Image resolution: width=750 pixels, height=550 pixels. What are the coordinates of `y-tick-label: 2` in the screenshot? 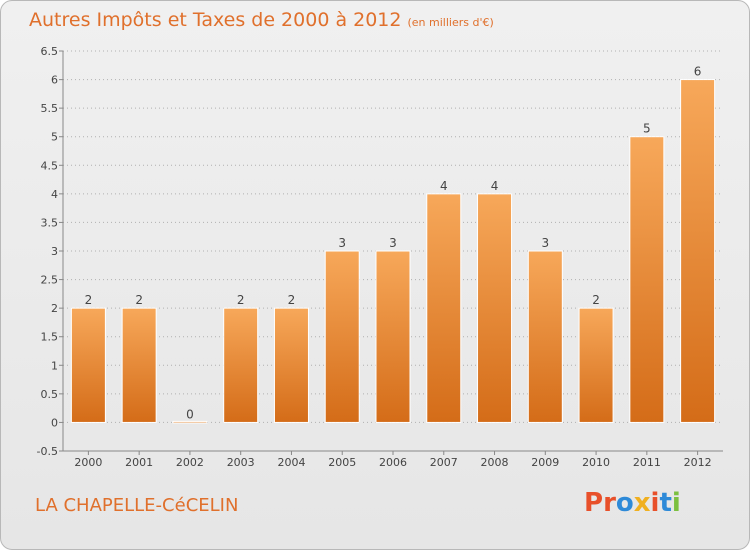 It's located at (54, 308).